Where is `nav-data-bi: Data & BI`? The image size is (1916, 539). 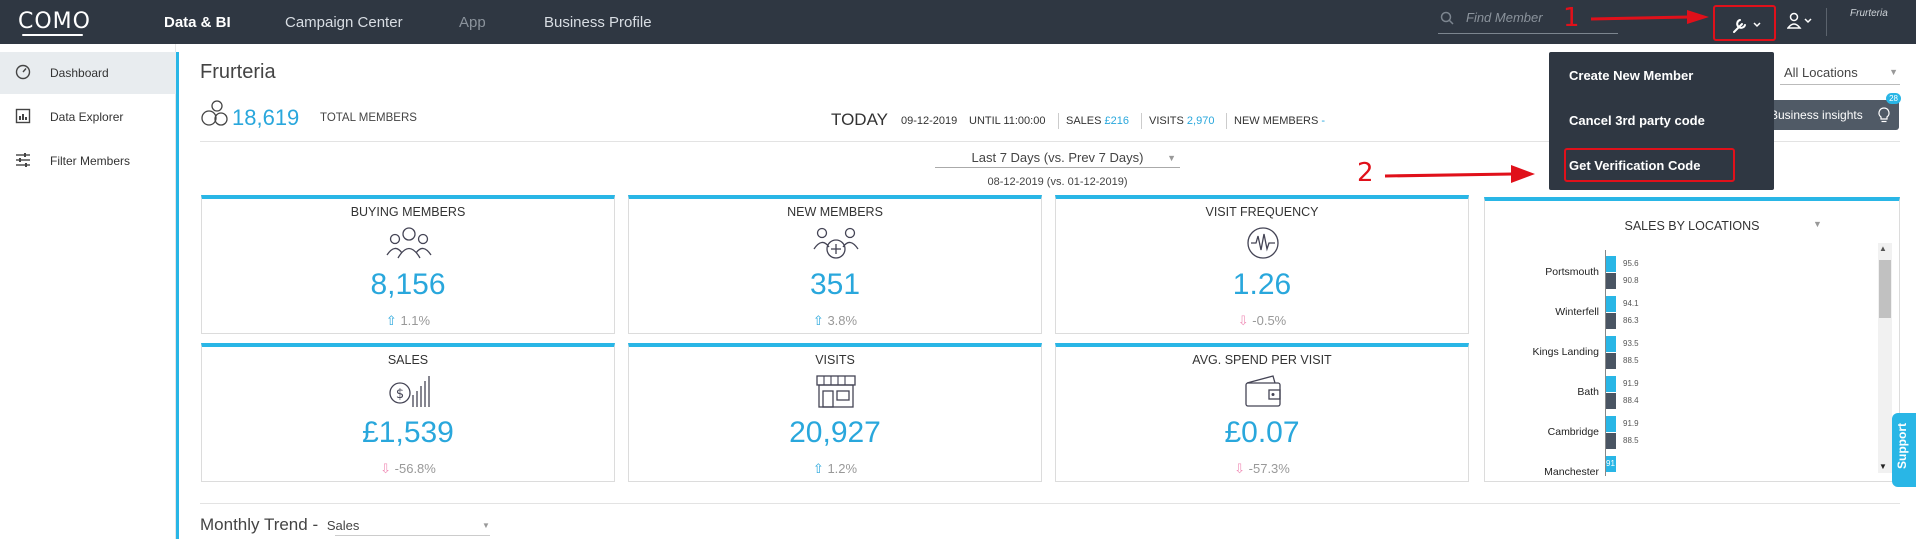 nav-data-bi: Data & BI is located at coordinates (197, 22).